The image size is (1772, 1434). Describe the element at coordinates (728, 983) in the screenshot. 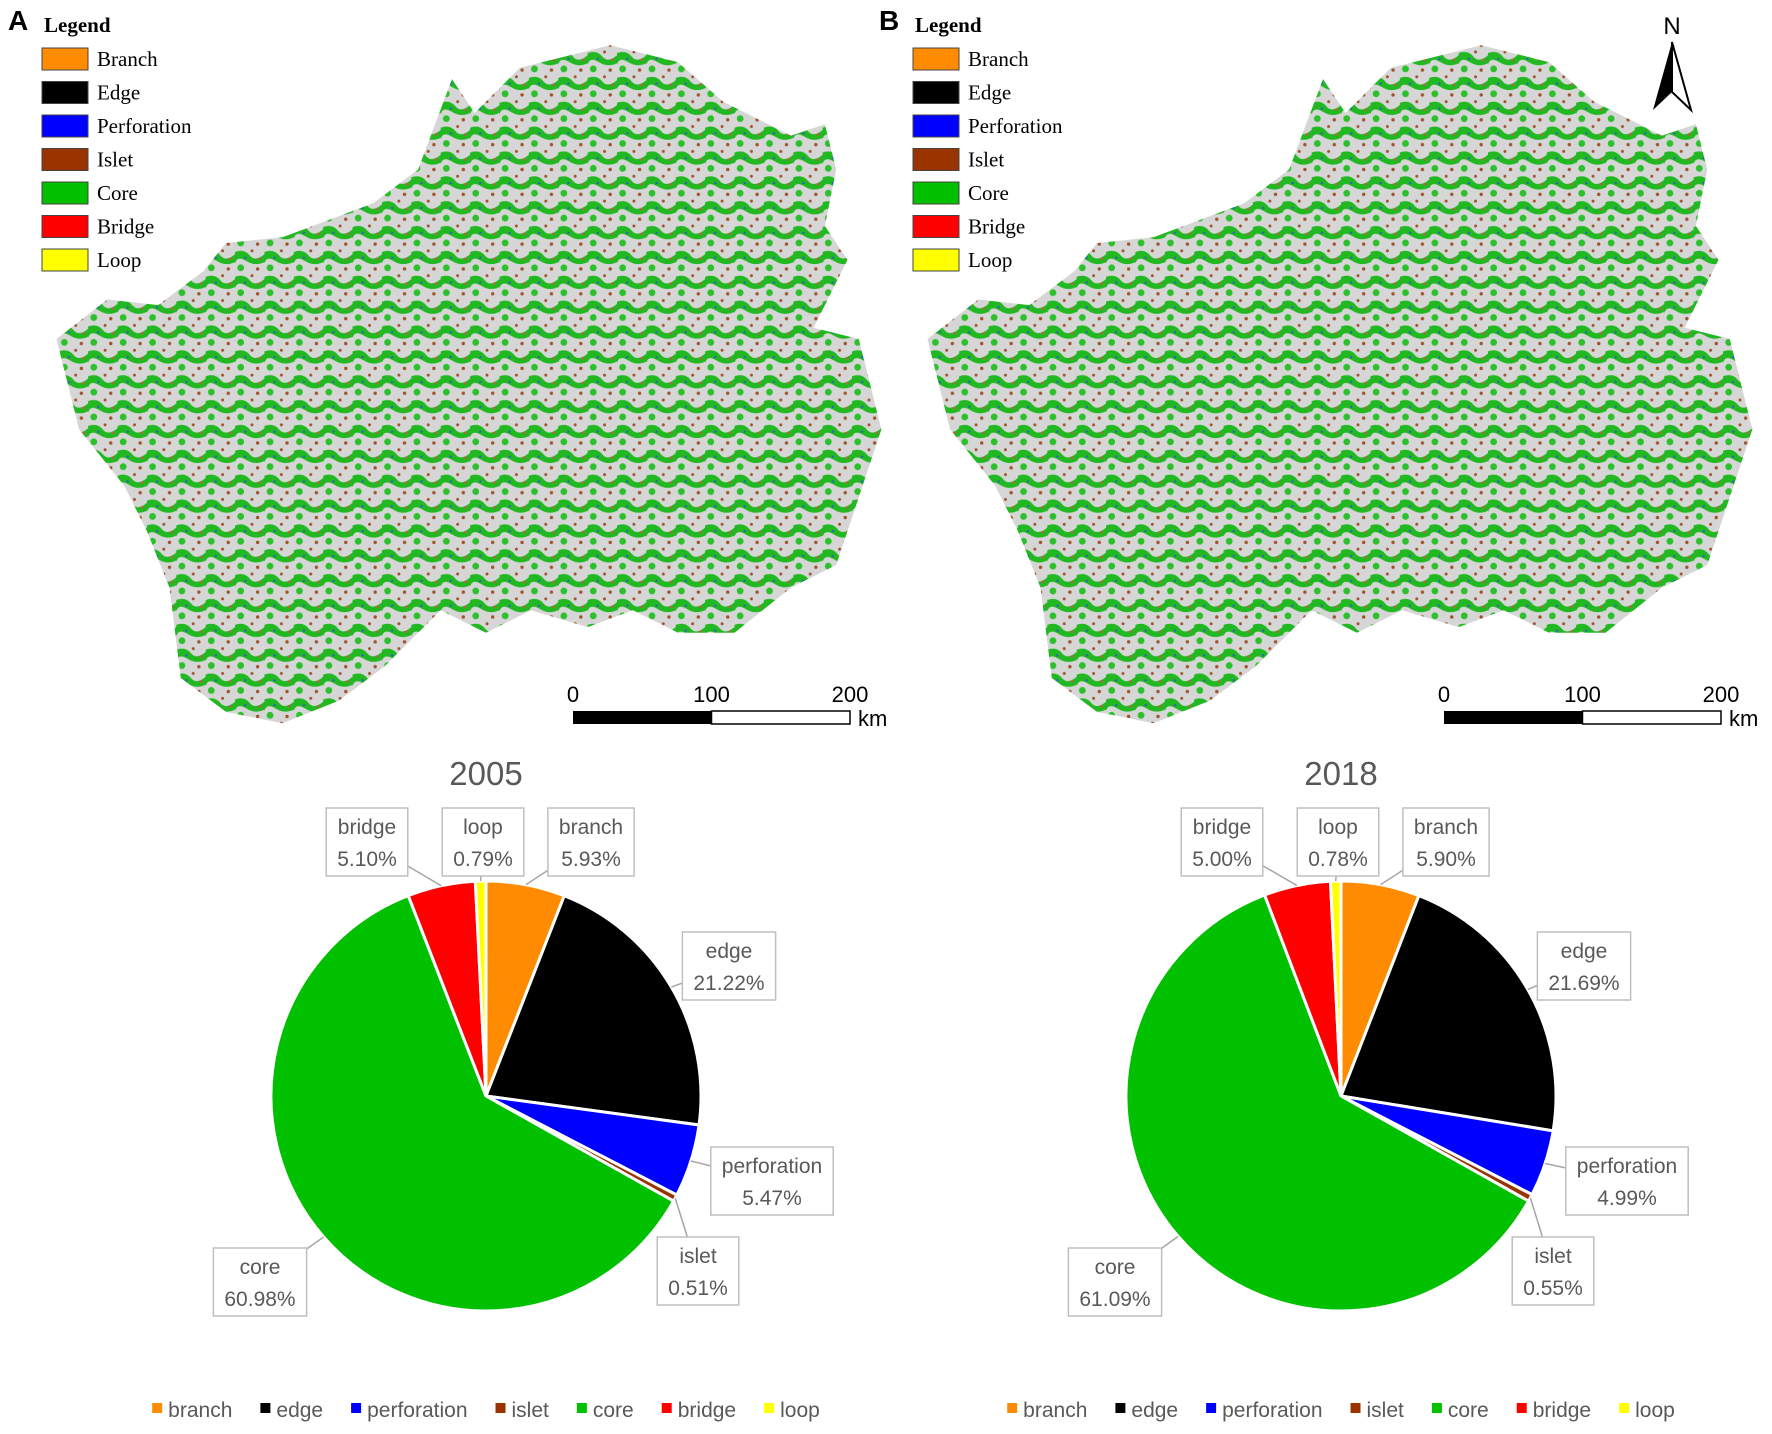

I see `data-label-value: 21.22%` at that location.